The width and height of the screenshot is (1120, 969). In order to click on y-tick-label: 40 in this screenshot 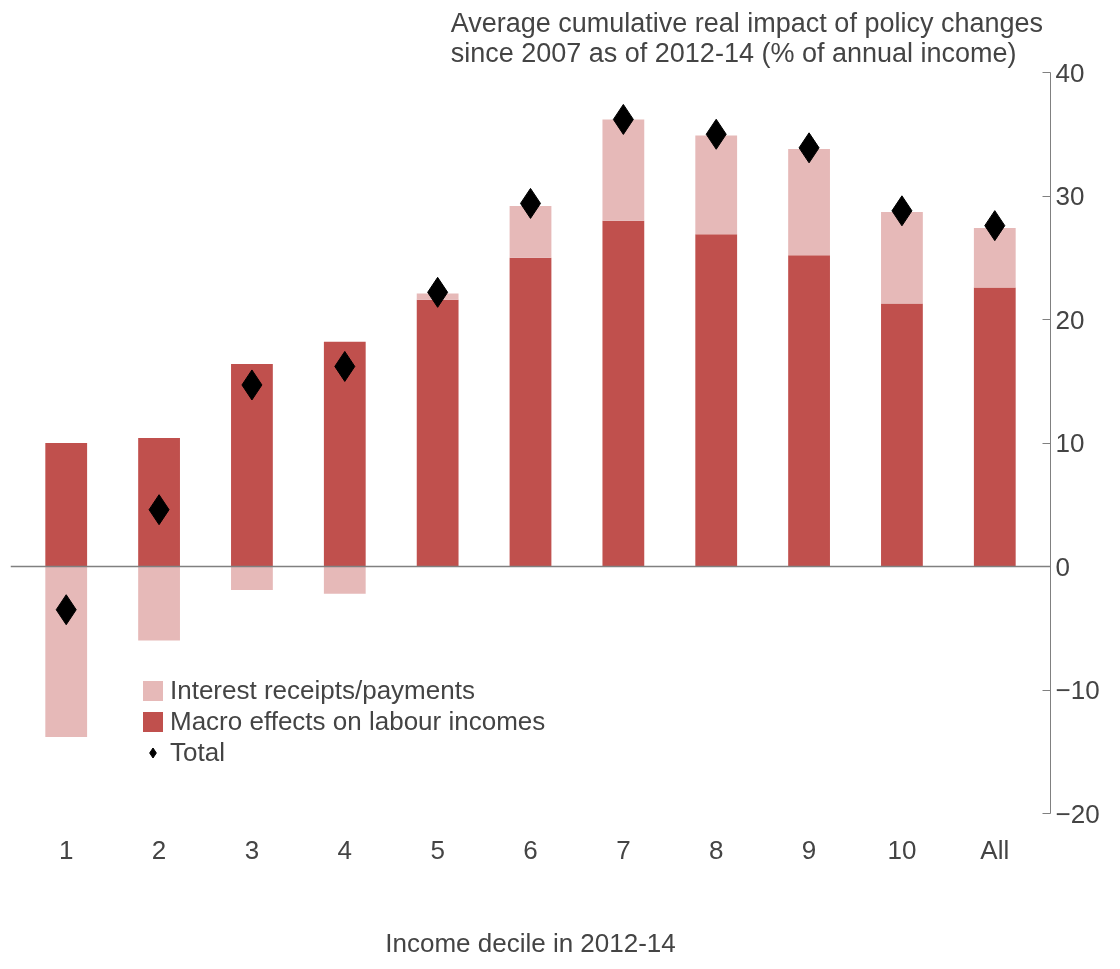, I will do `click(1070, 72)`.